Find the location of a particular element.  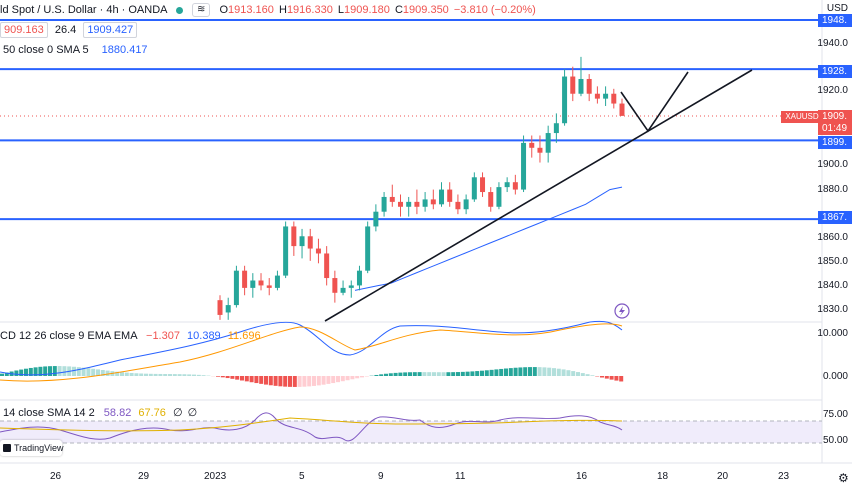

rsi-value-3: ∅ is located at coordinates (177, 413).